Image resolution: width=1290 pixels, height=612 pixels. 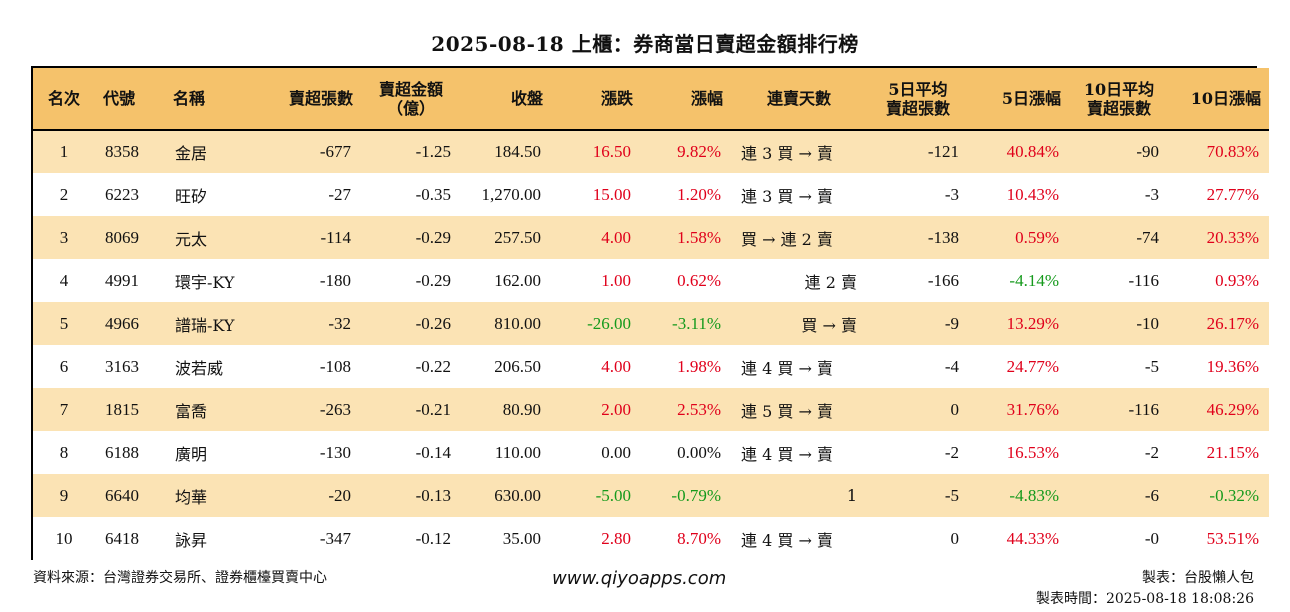 What do you see at coordinates (699, 366) in the screenshot?
I see `cell-change-pct: 1.98%` at bounding box center [699, 366].